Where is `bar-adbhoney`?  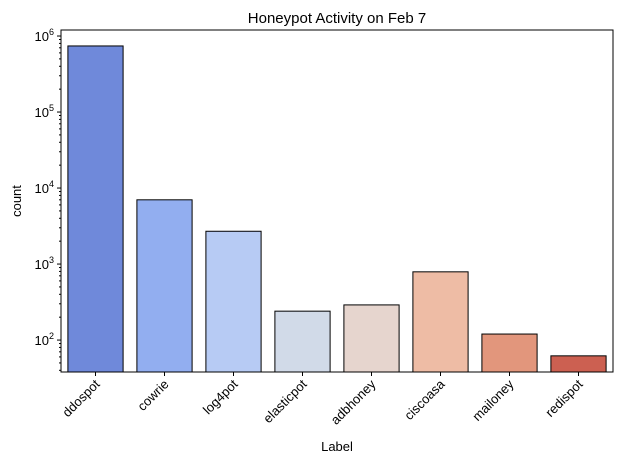
bar-adbhoney is located at coordinates (371, 338).